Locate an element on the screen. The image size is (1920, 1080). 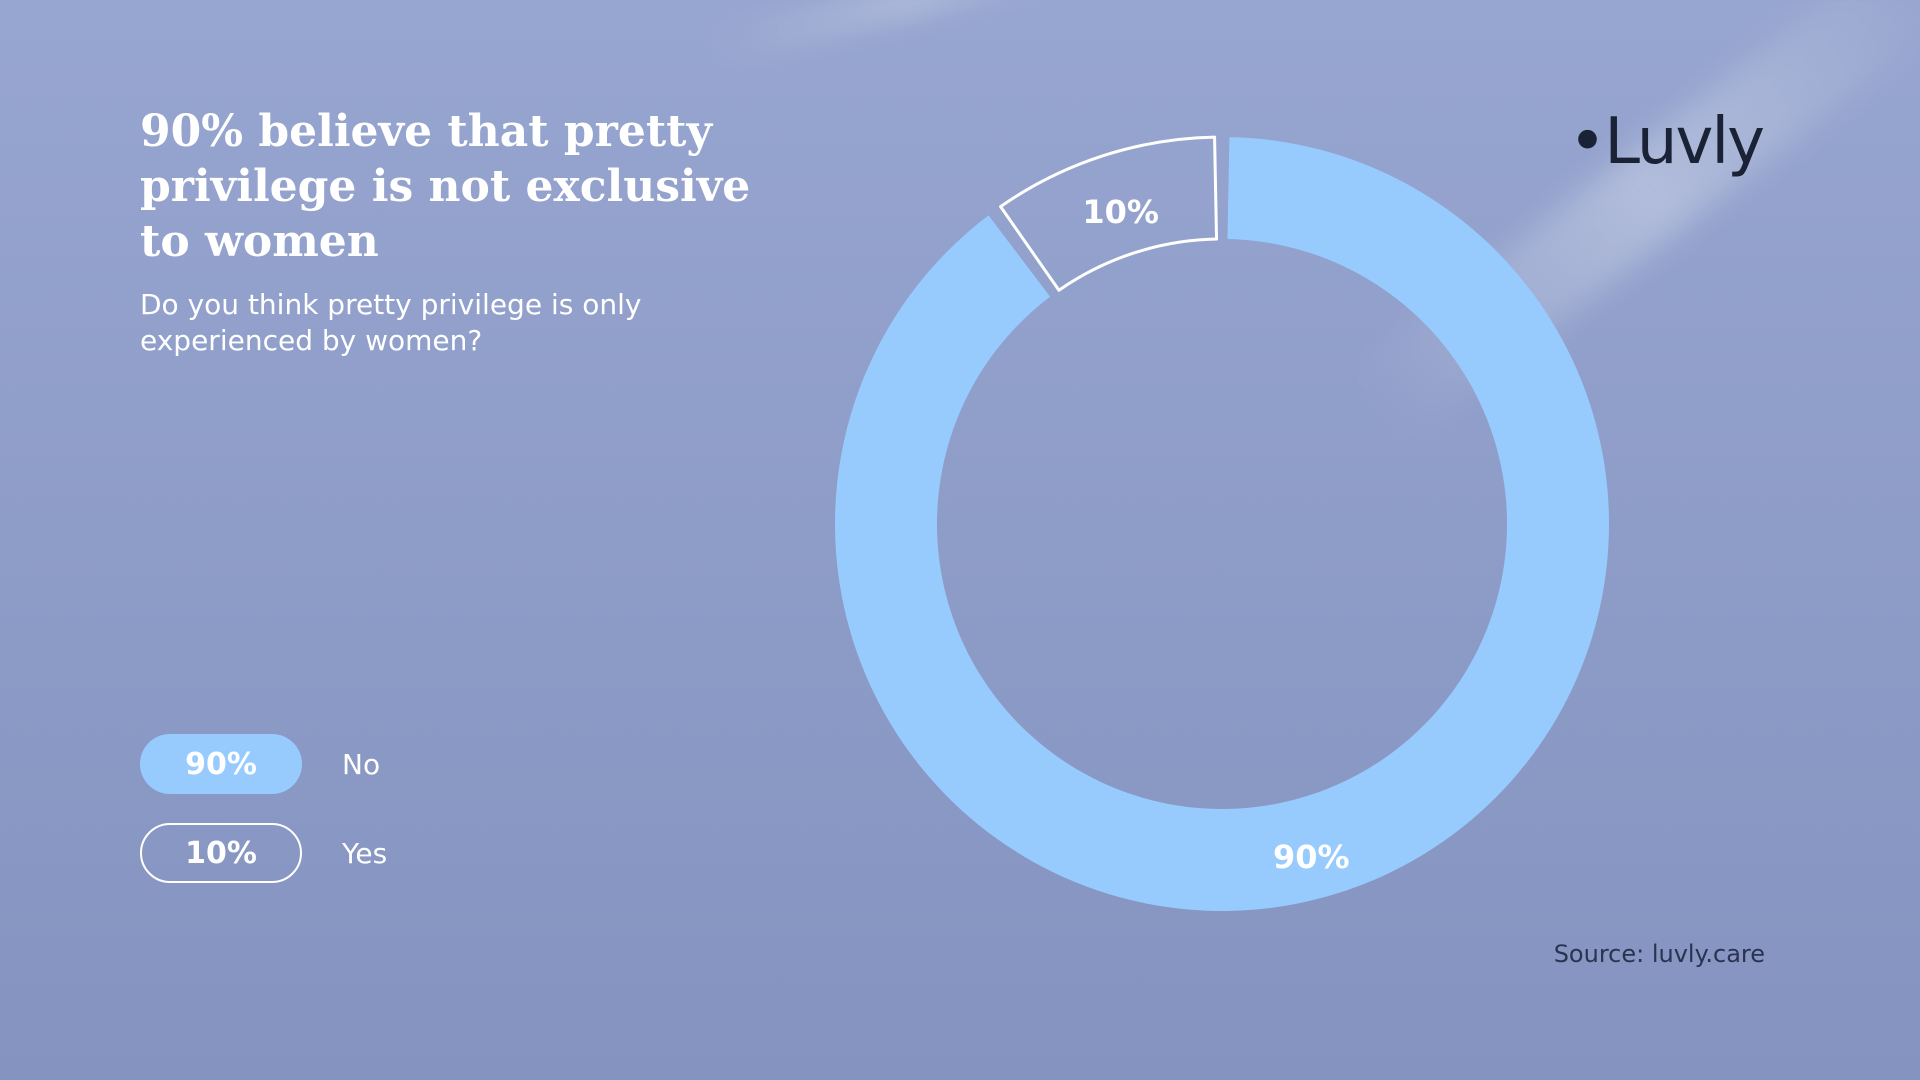
legend-item-no: 90% No is located at coordinates (260, 764).